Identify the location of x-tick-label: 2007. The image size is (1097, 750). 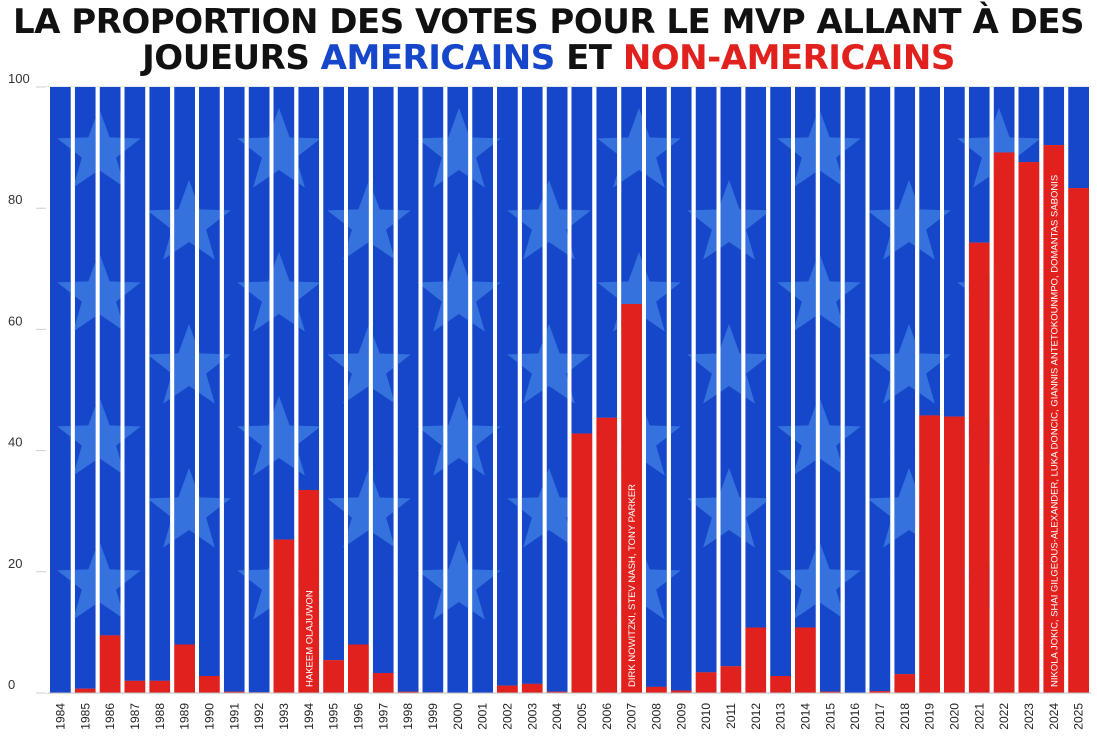
(632, 716).